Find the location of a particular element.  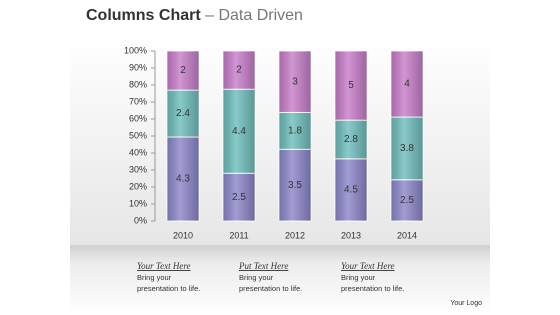

data-label: 2.8 is located at coordinates (351, 139).